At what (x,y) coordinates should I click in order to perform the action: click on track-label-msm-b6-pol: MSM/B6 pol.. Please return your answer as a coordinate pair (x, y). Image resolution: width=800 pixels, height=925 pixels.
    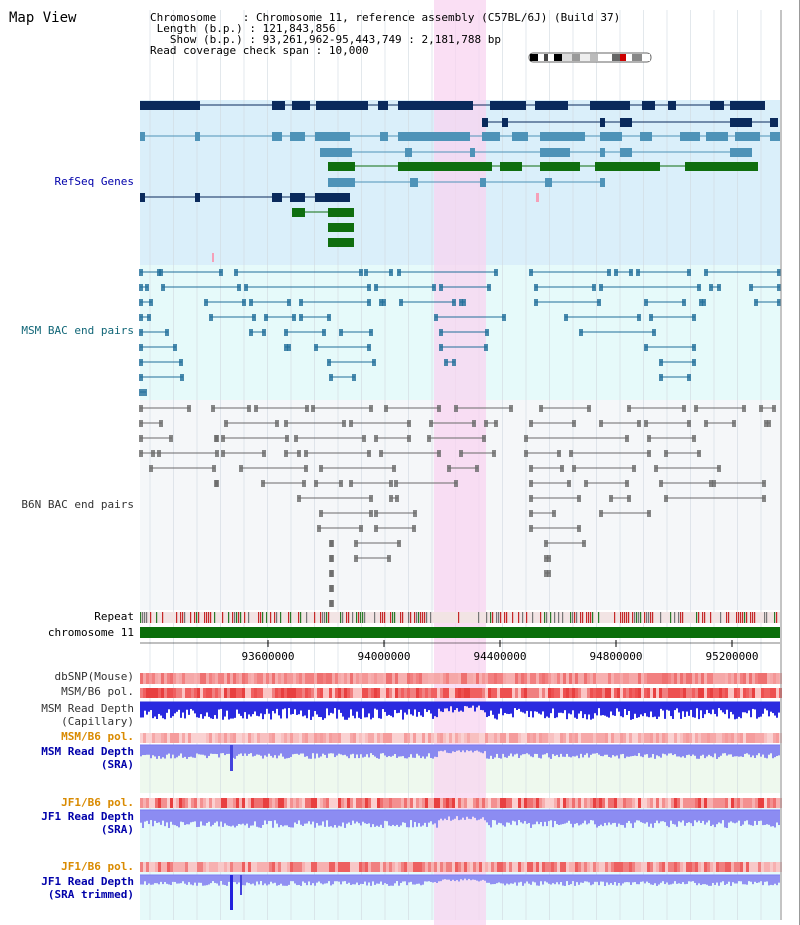
    Looking at the image, I should click on (97, 691).